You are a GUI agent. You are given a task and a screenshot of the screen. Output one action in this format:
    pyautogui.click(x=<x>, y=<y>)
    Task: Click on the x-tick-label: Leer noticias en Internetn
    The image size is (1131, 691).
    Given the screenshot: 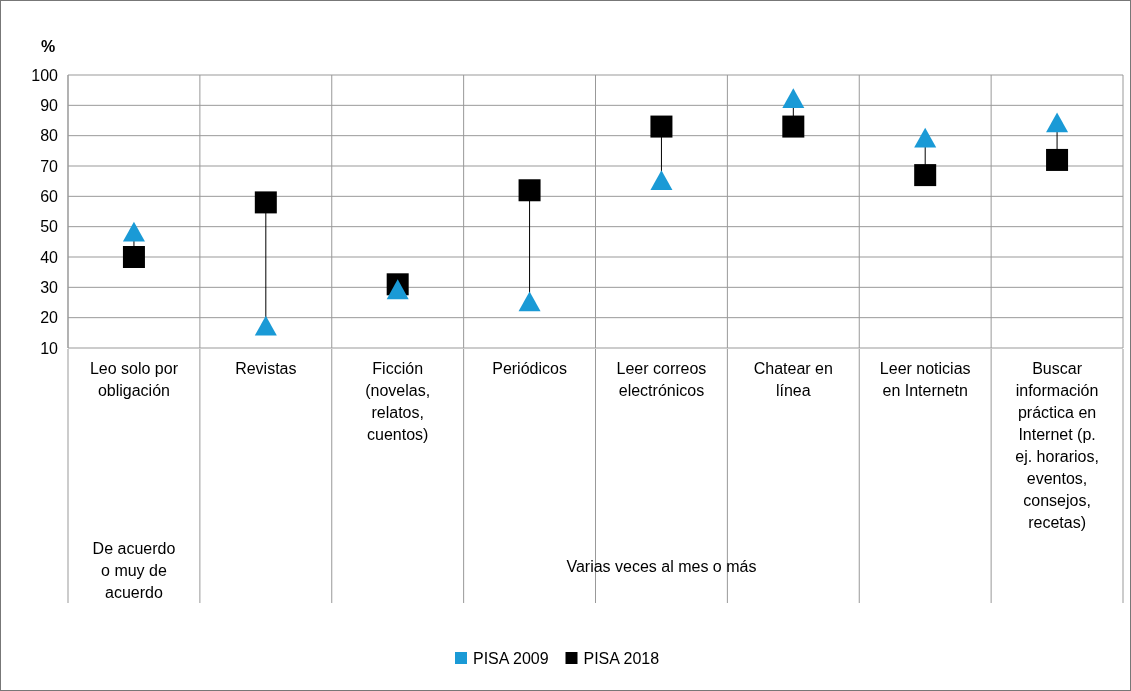 What is the action you would take?
    pyautogui.click(x=925, y=379)
    